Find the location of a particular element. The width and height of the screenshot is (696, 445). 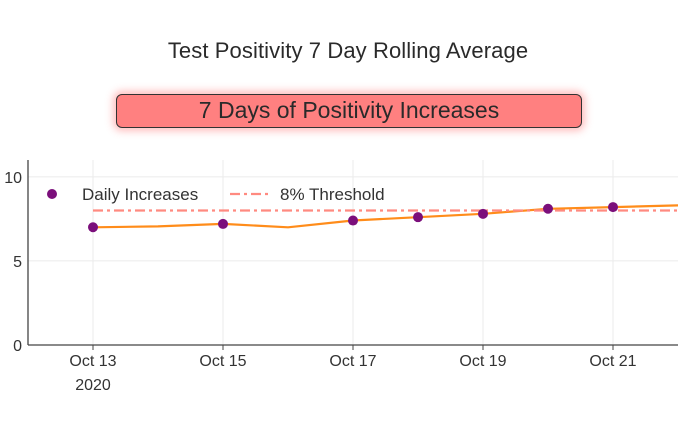

x-tick-label: Oct 15 is located at coordinates (222, 361).